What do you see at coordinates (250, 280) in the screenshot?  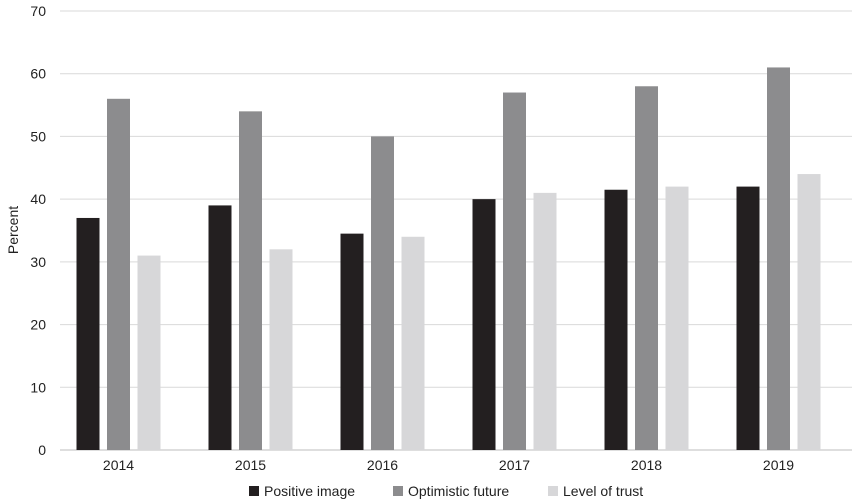 I see `bar-optimistic-future-2015` at bounding box center [250, 280].